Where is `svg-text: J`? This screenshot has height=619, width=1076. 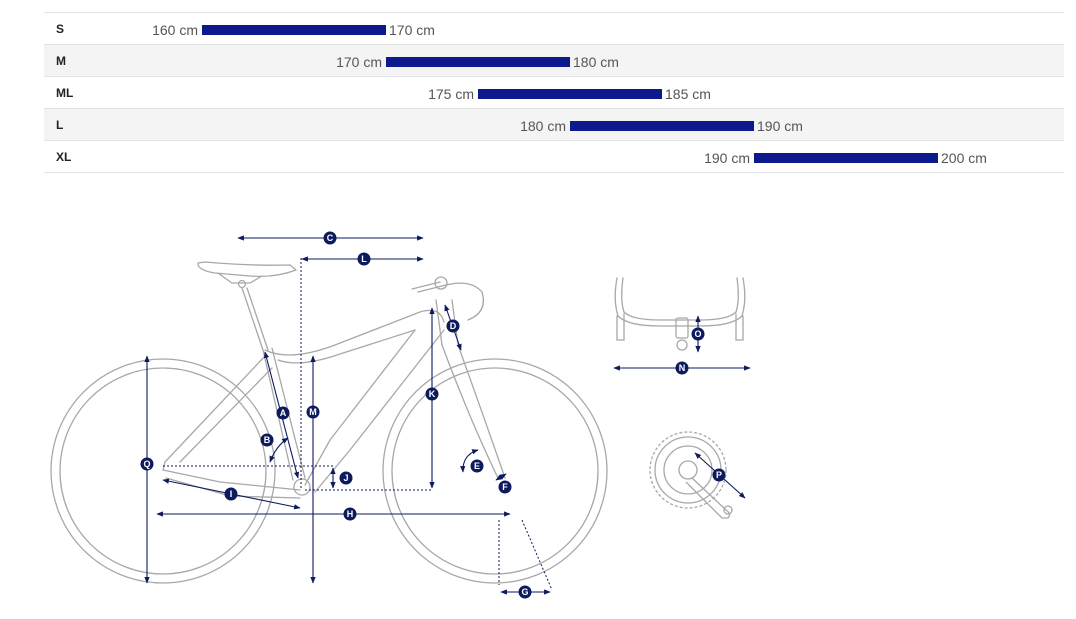 svg-text: J is located at coordinates (345, 478).